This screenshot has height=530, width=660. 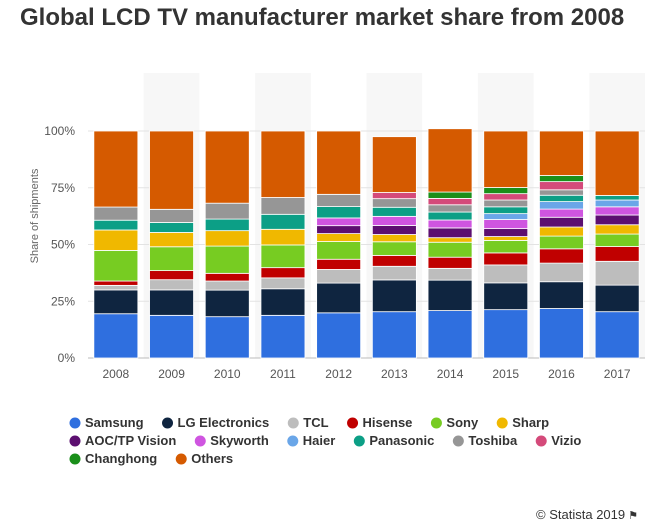 I want to click on y-axis: 0% 25% 50% 75% 100%, so click(x=59, y=244).